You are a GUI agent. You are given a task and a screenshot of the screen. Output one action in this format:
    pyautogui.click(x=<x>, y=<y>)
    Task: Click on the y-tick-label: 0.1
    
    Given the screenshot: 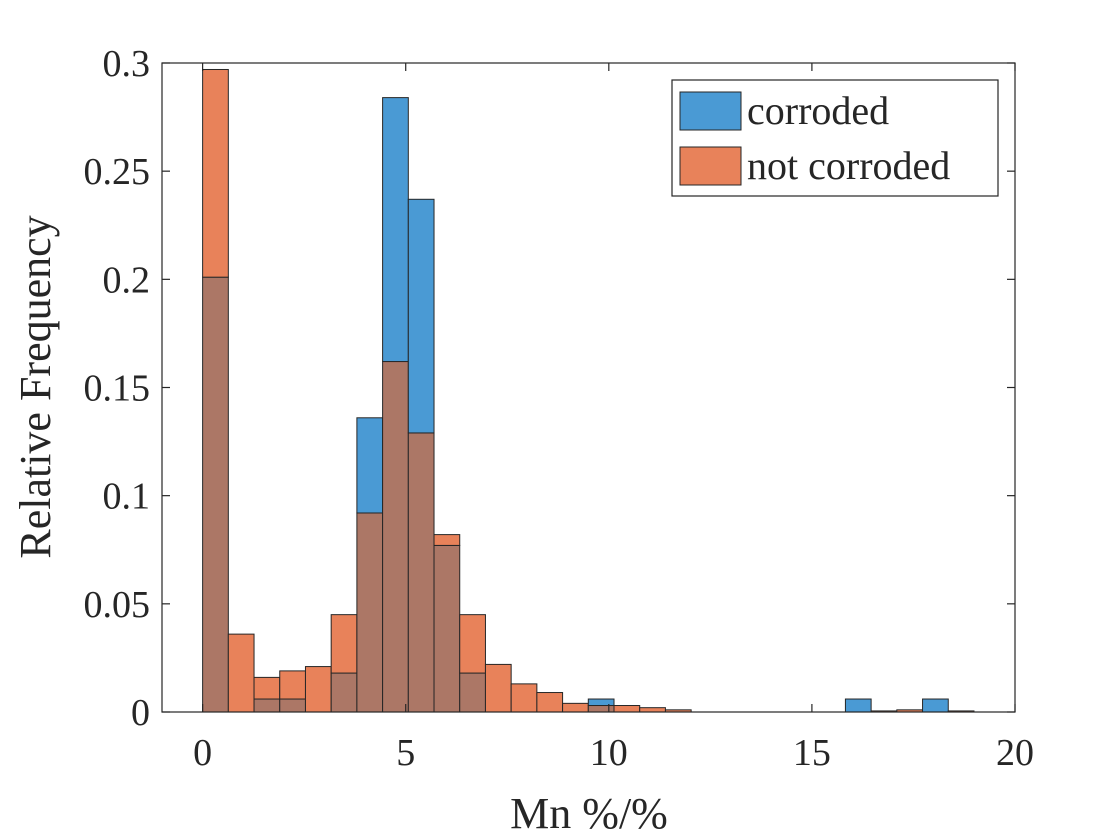 What is the action you would take?
    pyautogui.click(x=127, y=497)
    